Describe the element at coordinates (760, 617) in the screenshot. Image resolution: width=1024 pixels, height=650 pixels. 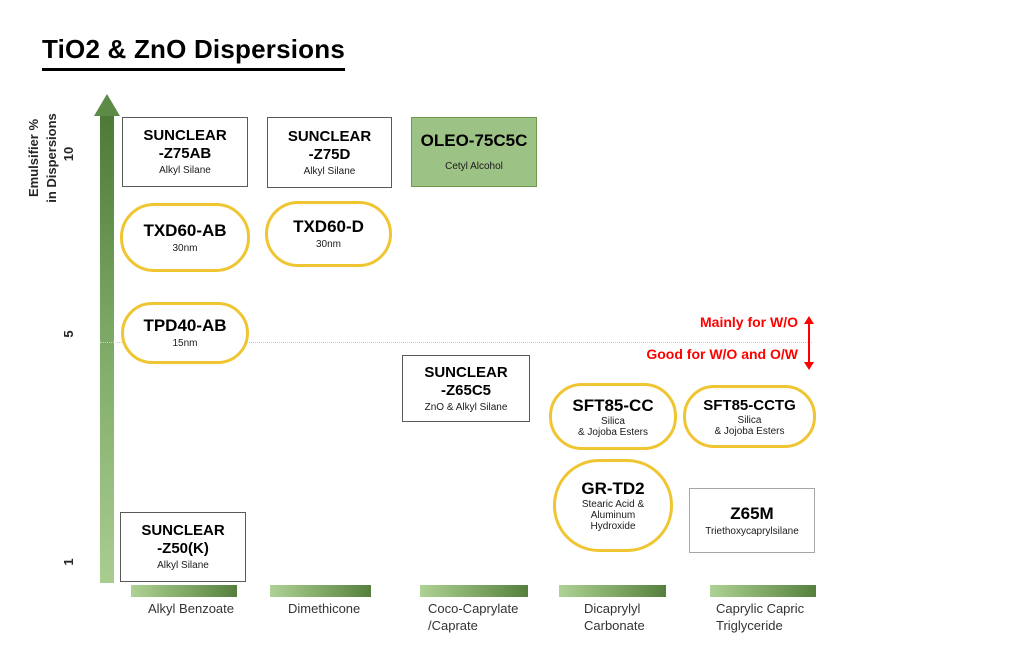
I see `category-label-caprylic-capric: Caprylic Capric Triglyceride` at that location.